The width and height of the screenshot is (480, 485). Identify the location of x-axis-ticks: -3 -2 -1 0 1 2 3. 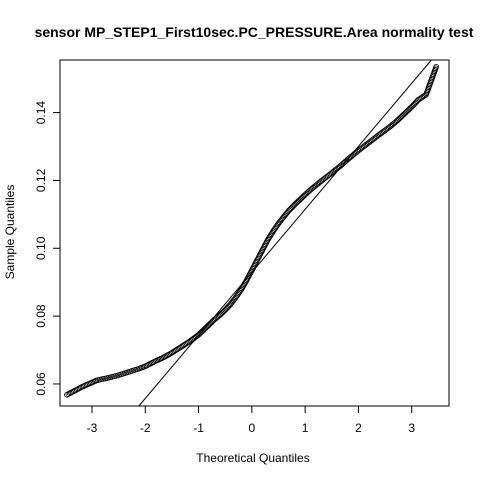
(251, 420).